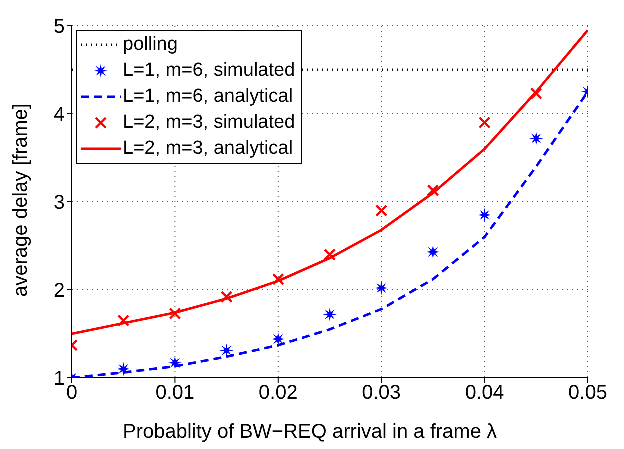 The width and height of the screenshot is (624, 449). What do you see at coordinates (21, 200) in the screenshot?
I see `y-axis-title: average delay [frame]` at bounding box center [21, 200].